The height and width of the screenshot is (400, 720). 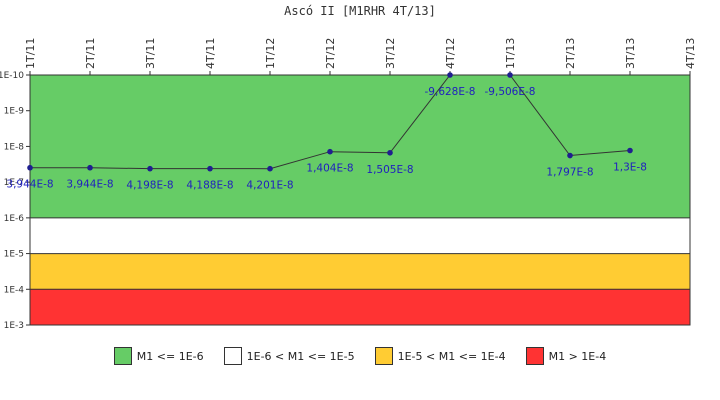 What do you see at coordinates (569, 173) in the screenshot?
I see `data-label: 1,797E-8` at bounding box center [569, 173].